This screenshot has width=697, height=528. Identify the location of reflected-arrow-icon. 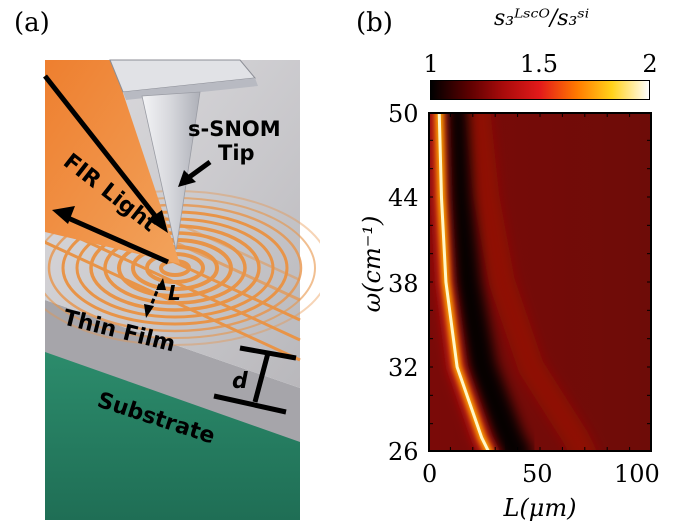
(111, 235).